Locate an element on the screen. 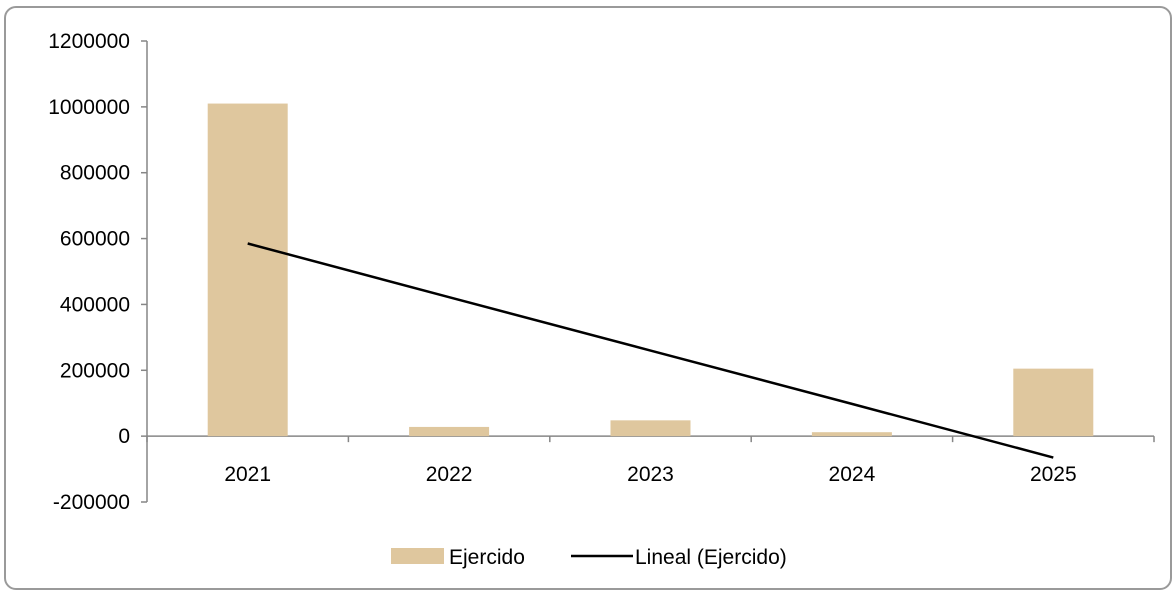 This screenshot has width=1175, height=592. y-tick-label: 0 is located at coordinates (124, 436).